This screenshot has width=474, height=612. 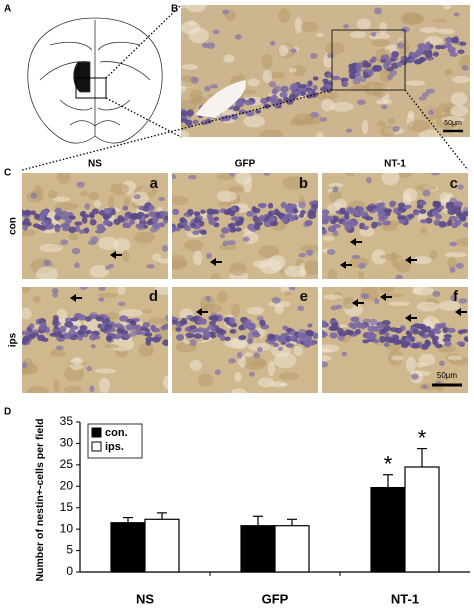 What do you see at coordinates (145, 598) in the screenshot?
I see `x-tick-label: NS` at bounding box center [145, 598].